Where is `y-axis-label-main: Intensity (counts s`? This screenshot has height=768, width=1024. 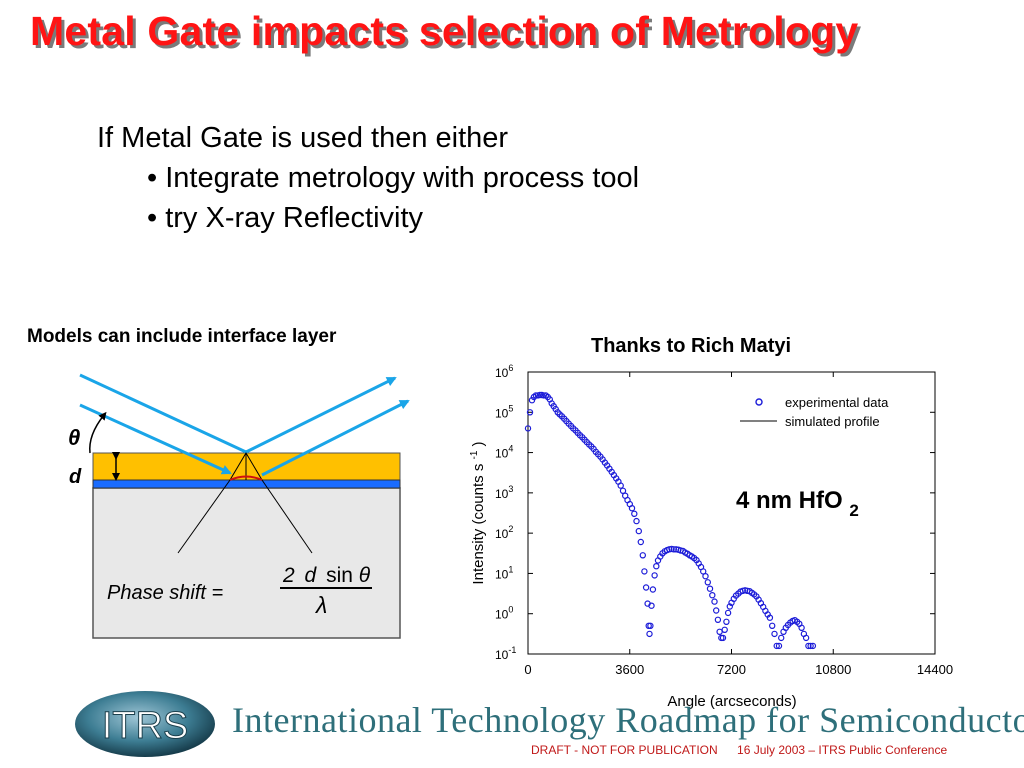
y-axis-label-main: Intensity (counts s is located at coordinates (478, 524).